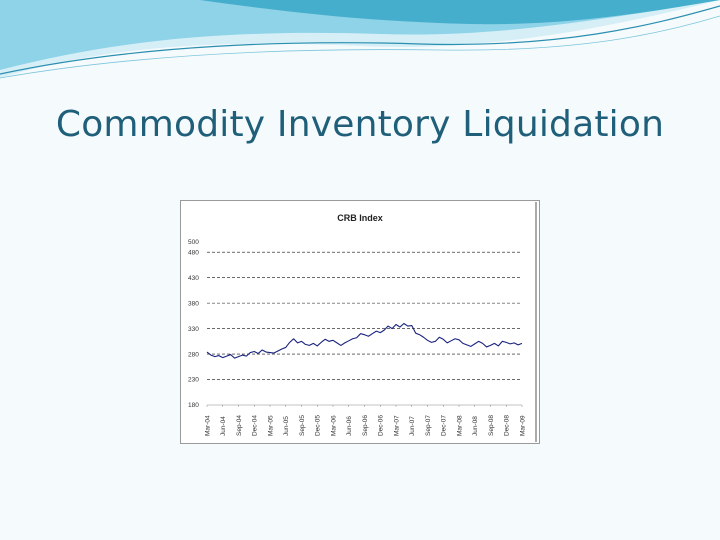  What do you see at coordinates (360, 218) in the screenshot?
I see `chart-title: CRB Index` at bounding box center [360, 218].